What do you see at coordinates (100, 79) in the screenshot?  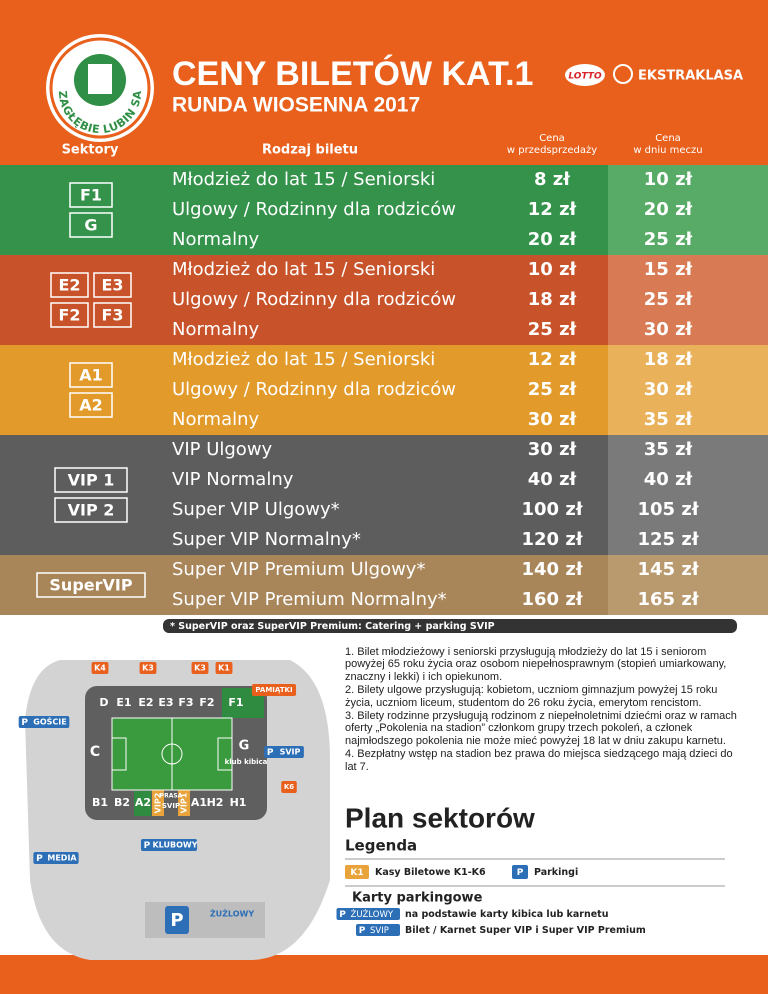 I see `logo-emblem` at bounding box center [100, 79].